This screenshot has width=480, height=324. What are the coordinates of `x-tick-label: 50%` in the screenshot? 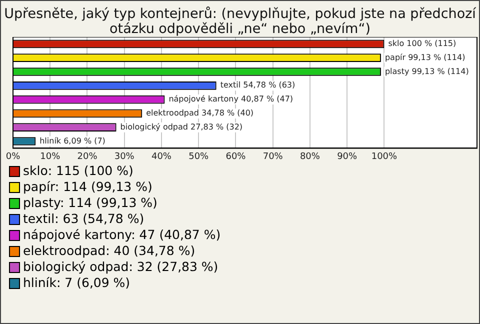 It's located at (199, 157).